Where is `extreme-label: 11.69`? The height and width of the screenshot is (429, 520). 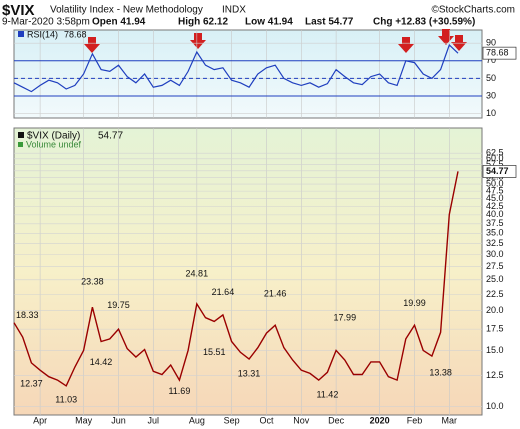 extreme-label: 11.69 is located at coordinates (179, 391).